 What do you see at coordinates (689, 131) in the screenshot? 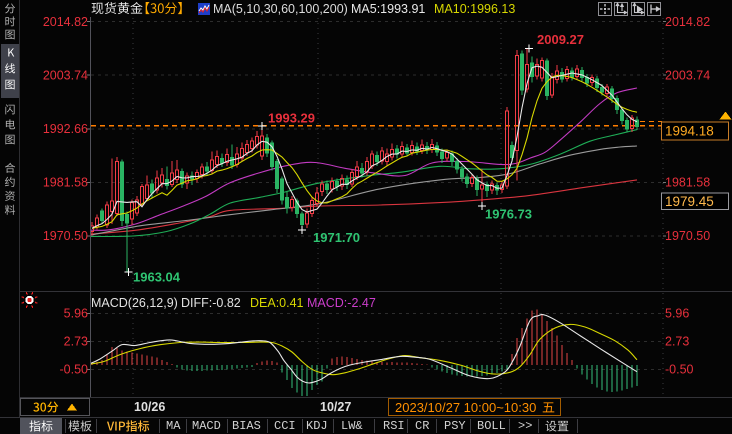
I see `svg-text: 1994.18` at bounding box center [689, 131].